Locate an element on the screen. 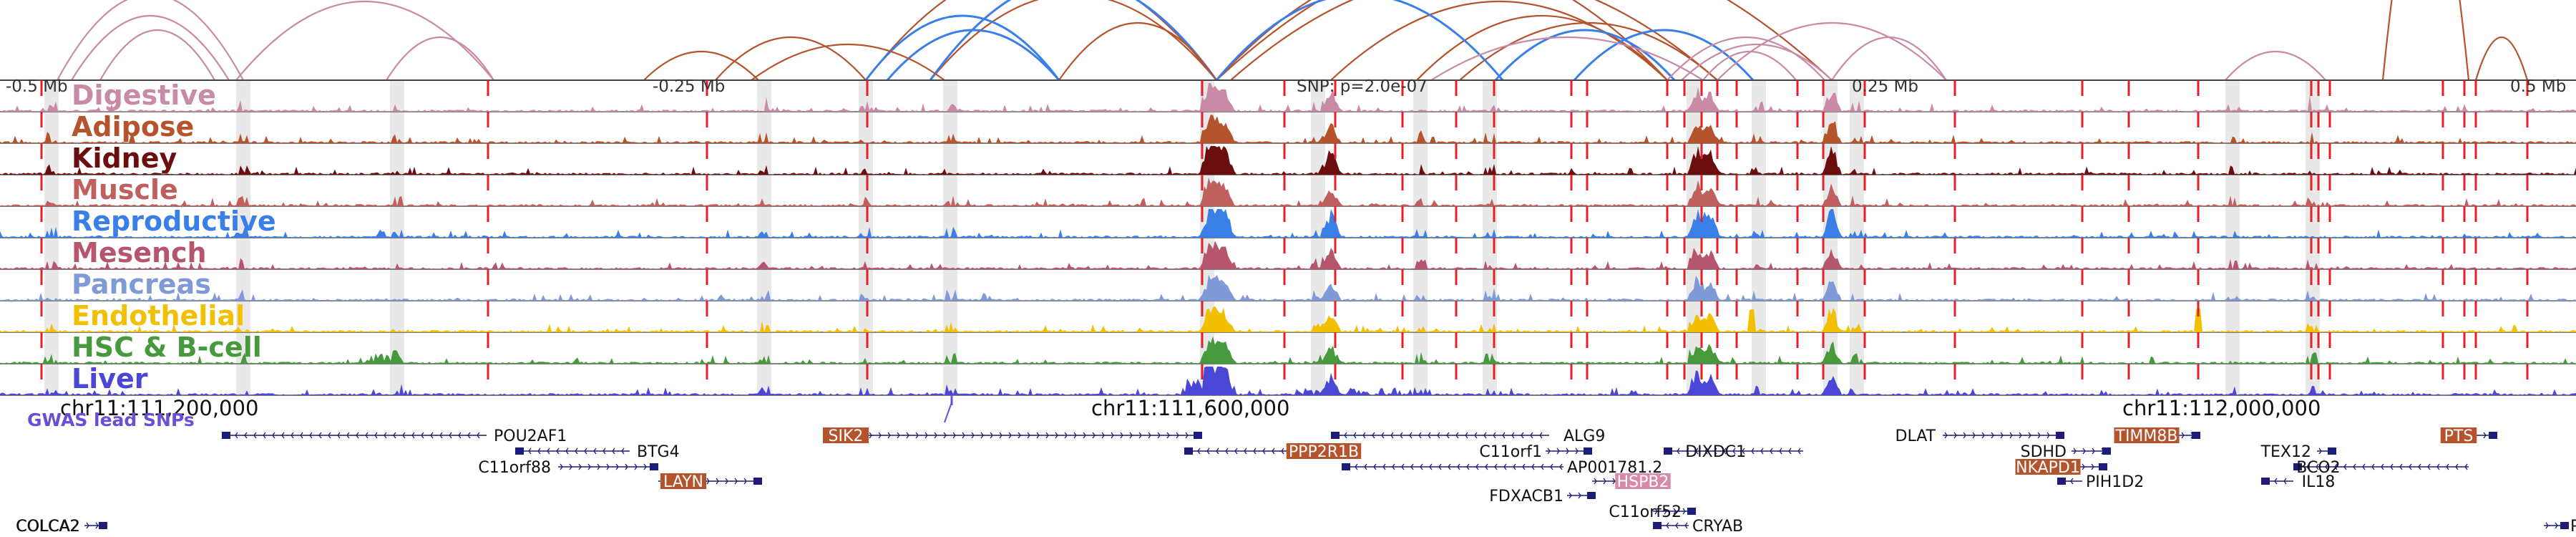 The width and height of the screenshot is (2576, 537). track-label: Muscle is located at coordinates (125, 189).